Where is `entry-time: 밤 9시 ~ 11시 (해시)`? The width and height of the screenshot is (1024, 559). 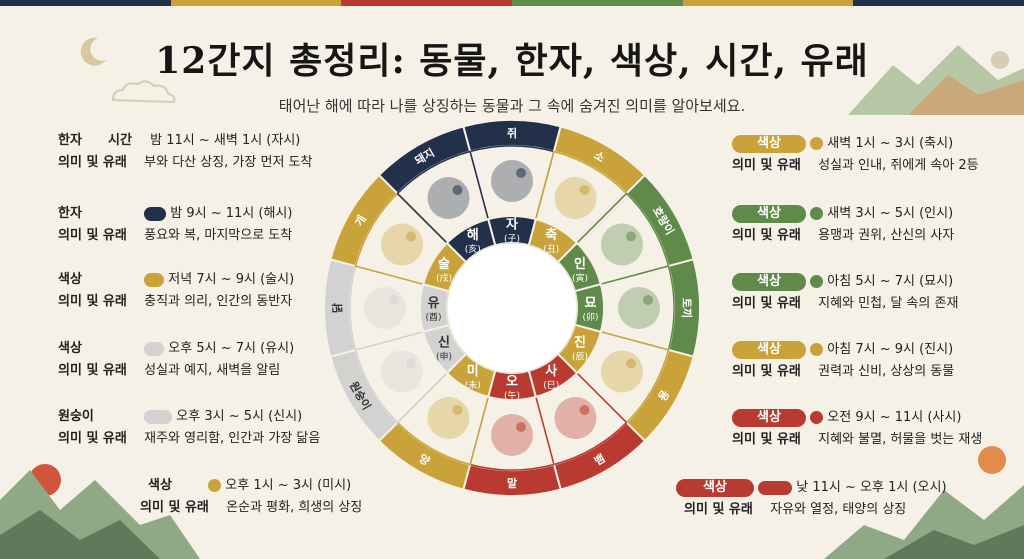
entry-time: 밤 9시 ~ 11시 (해시) is located at coordinates (231, 213).